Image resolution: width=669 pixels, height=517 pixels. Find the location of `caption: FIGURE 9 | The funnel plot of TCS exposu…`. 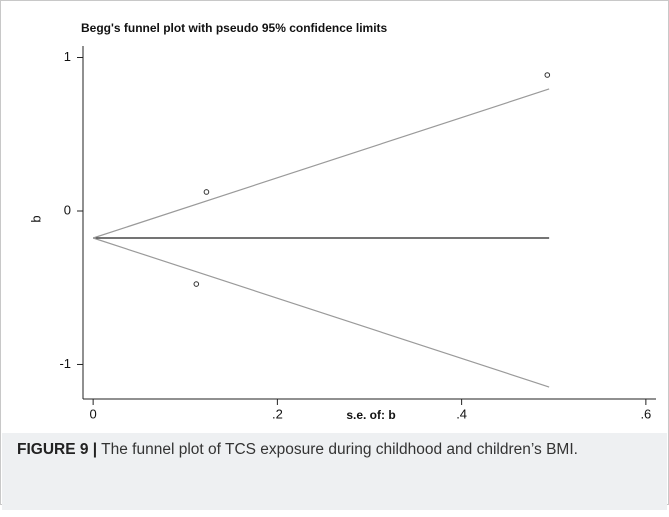

caption: FIGURE 9 | The funnel plot of TCS exposu… is located at coordinates (334, 471).